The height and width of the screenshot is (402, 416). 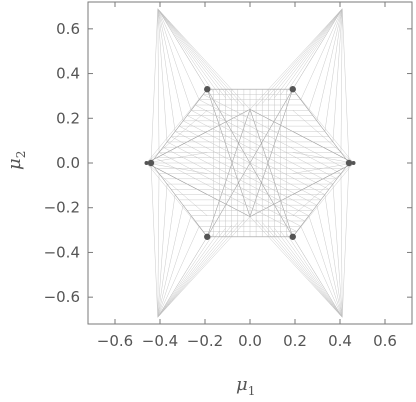 What do you see at coordinates (245, 386) in the screenshot?
I see `x-axis-label: μ1` at bounding box center [245, 386].